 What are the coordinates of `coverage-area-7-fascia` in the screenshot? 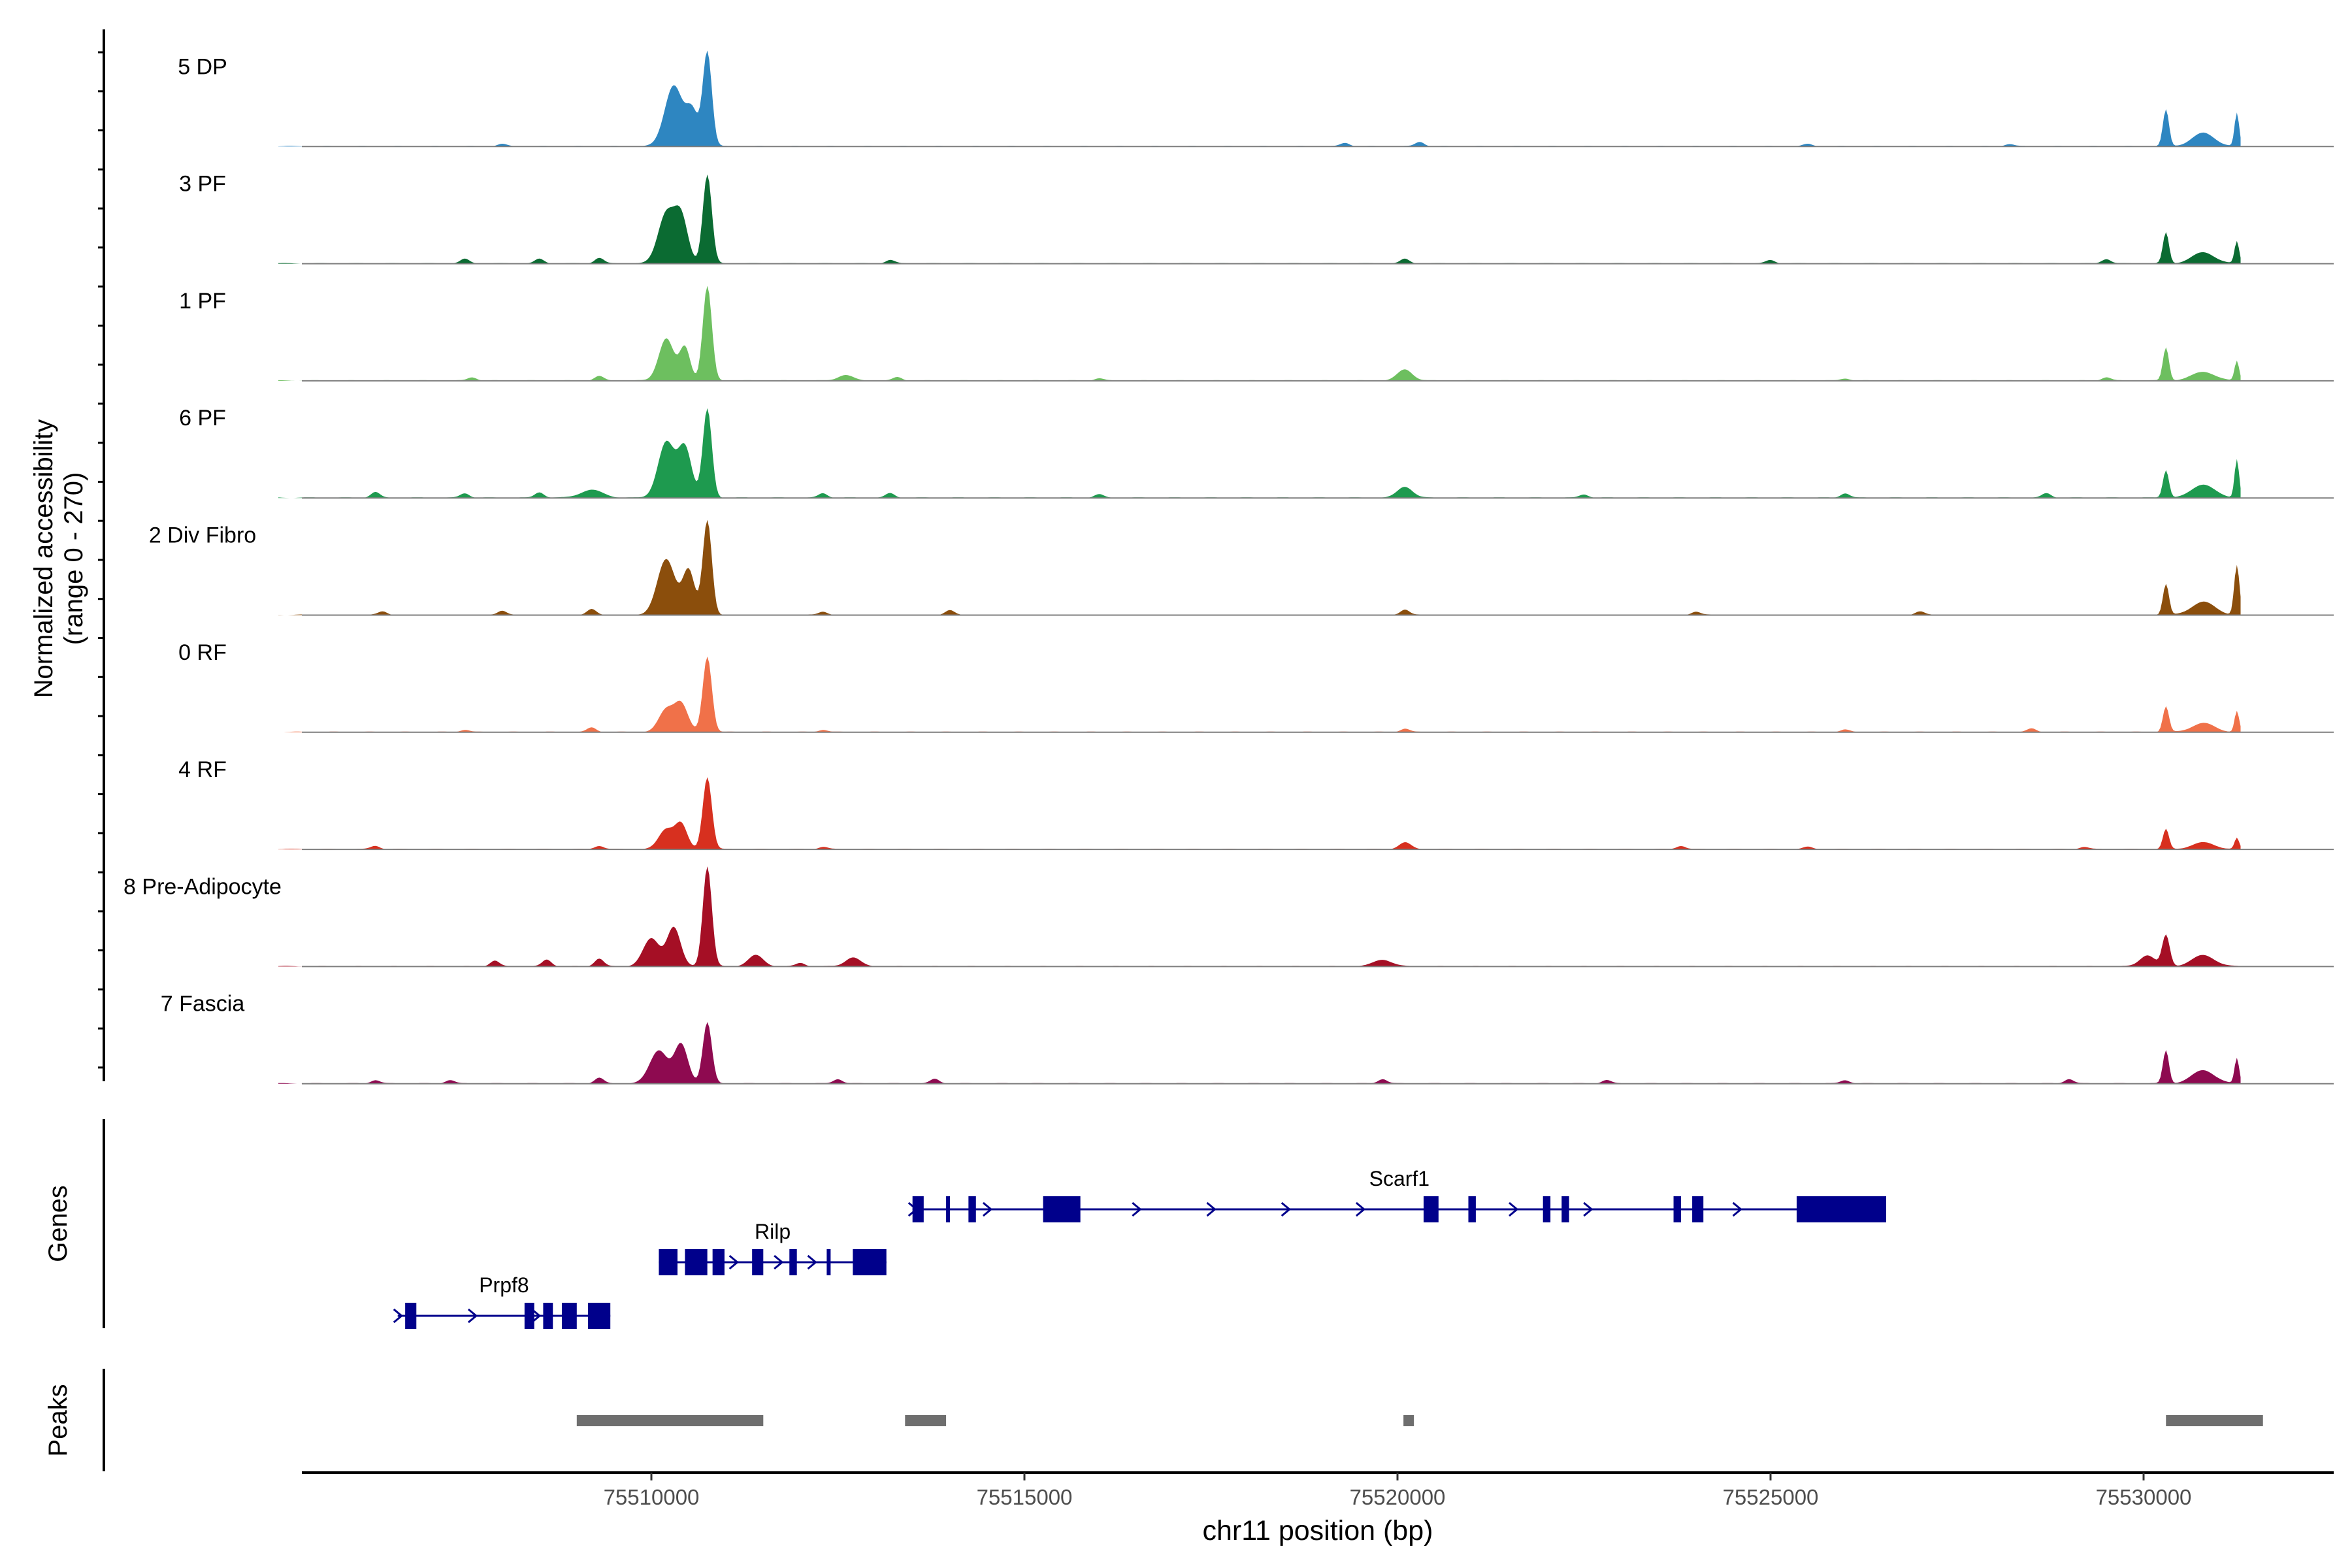 It's located at (1259, 1053).